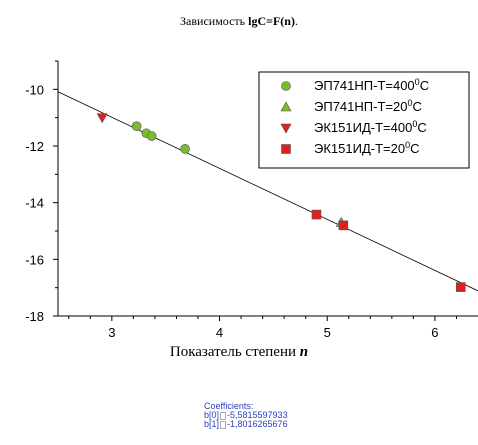  What do you see at coordinates (34, 203) in the screenshot?
I see `y-tick-label: -14` at bounding box center [34, 203].